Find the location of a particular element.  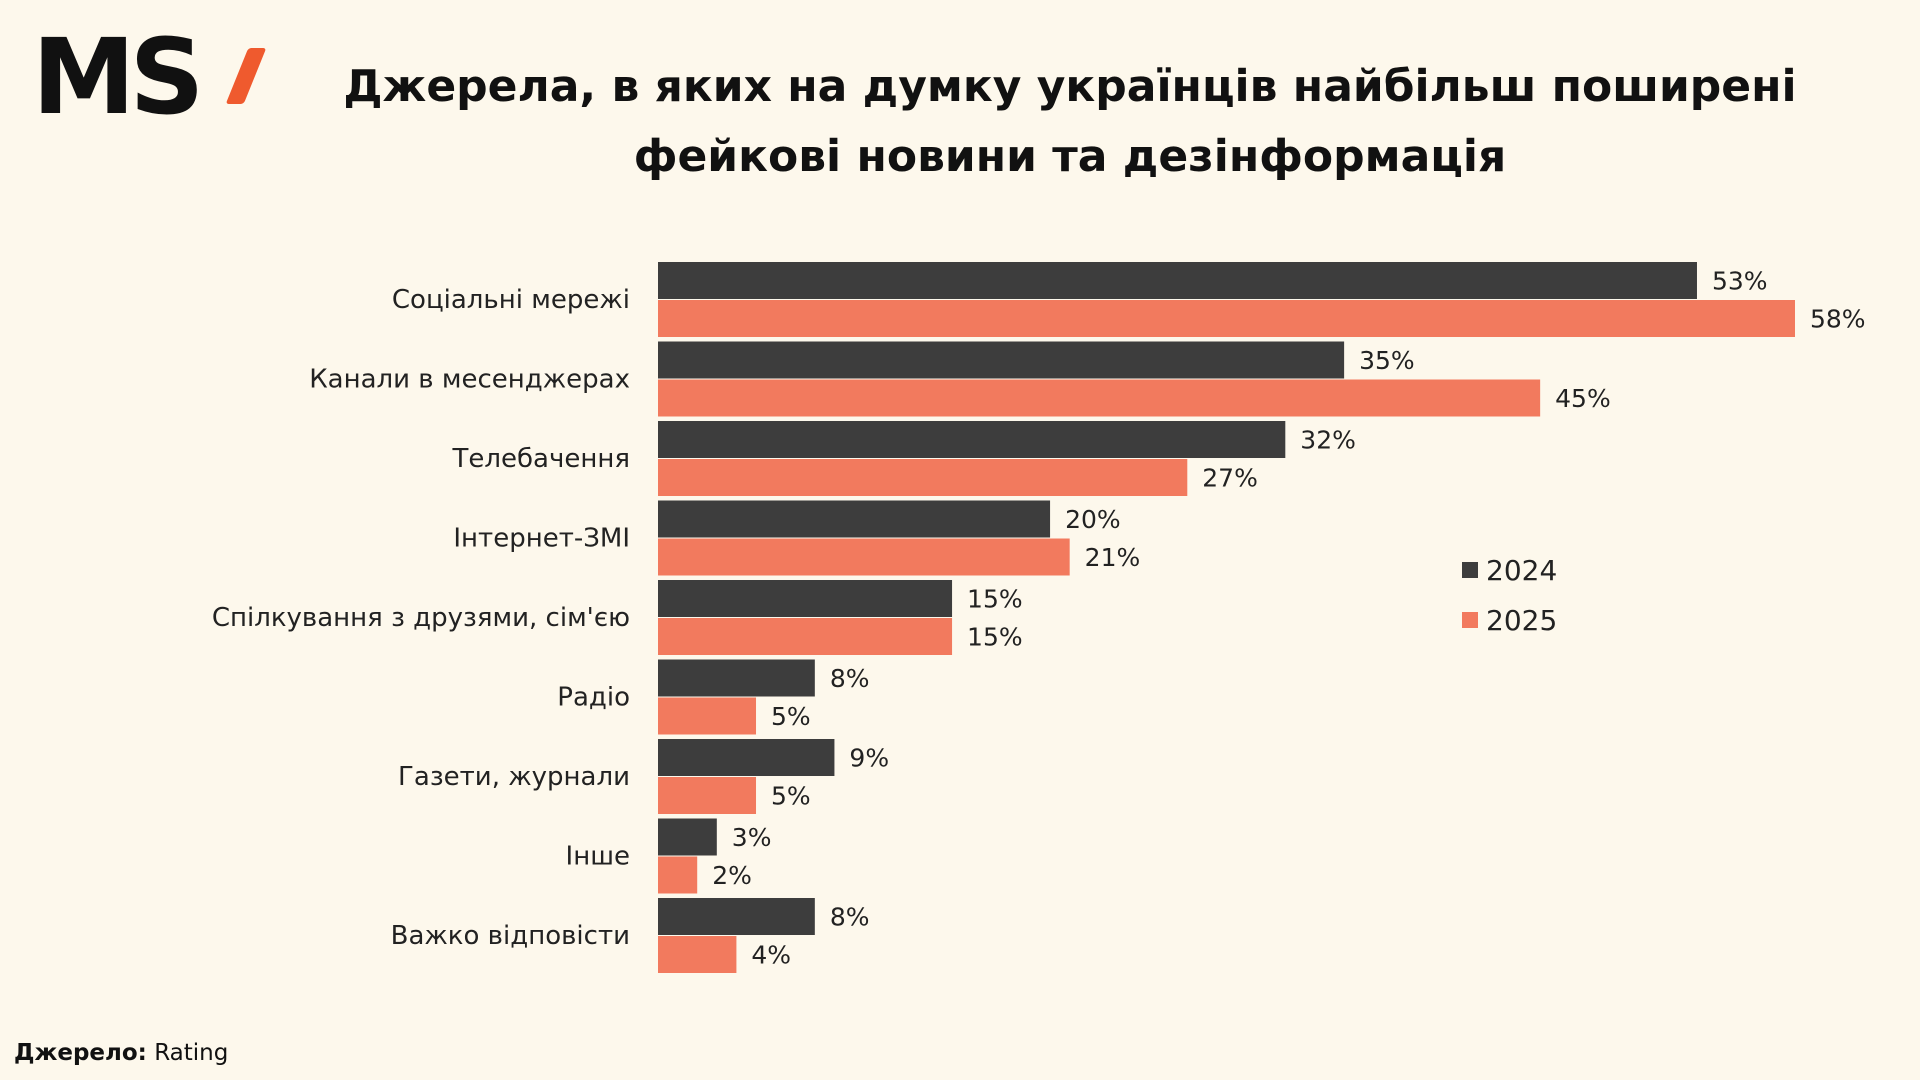

value-label-2024-2: 35% is located at coordinates (1387, 360).